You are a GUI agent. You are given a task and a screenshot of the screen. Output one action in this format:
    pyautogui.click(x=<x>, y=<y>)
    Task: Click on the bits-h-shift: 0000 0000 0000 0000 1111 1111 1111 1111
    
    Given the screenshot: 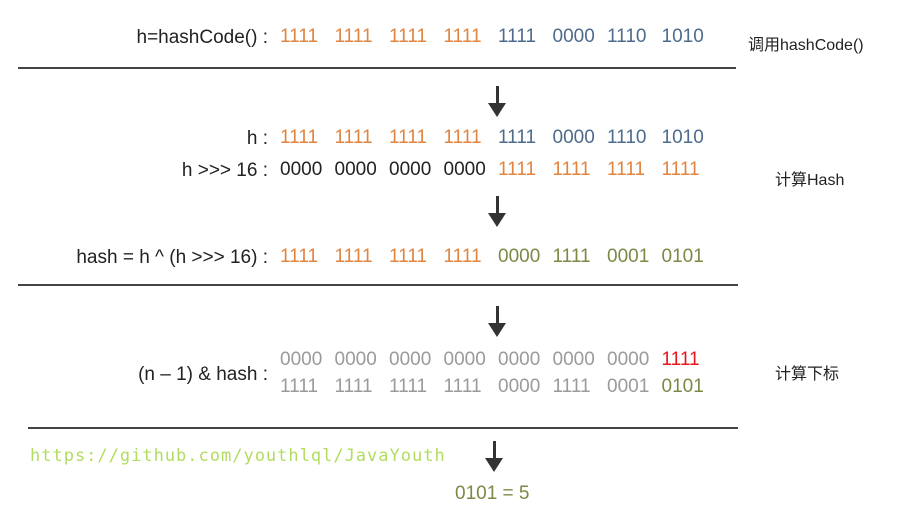 What is the action you would take?
    pyautogui.click(x=500, y=171)
    